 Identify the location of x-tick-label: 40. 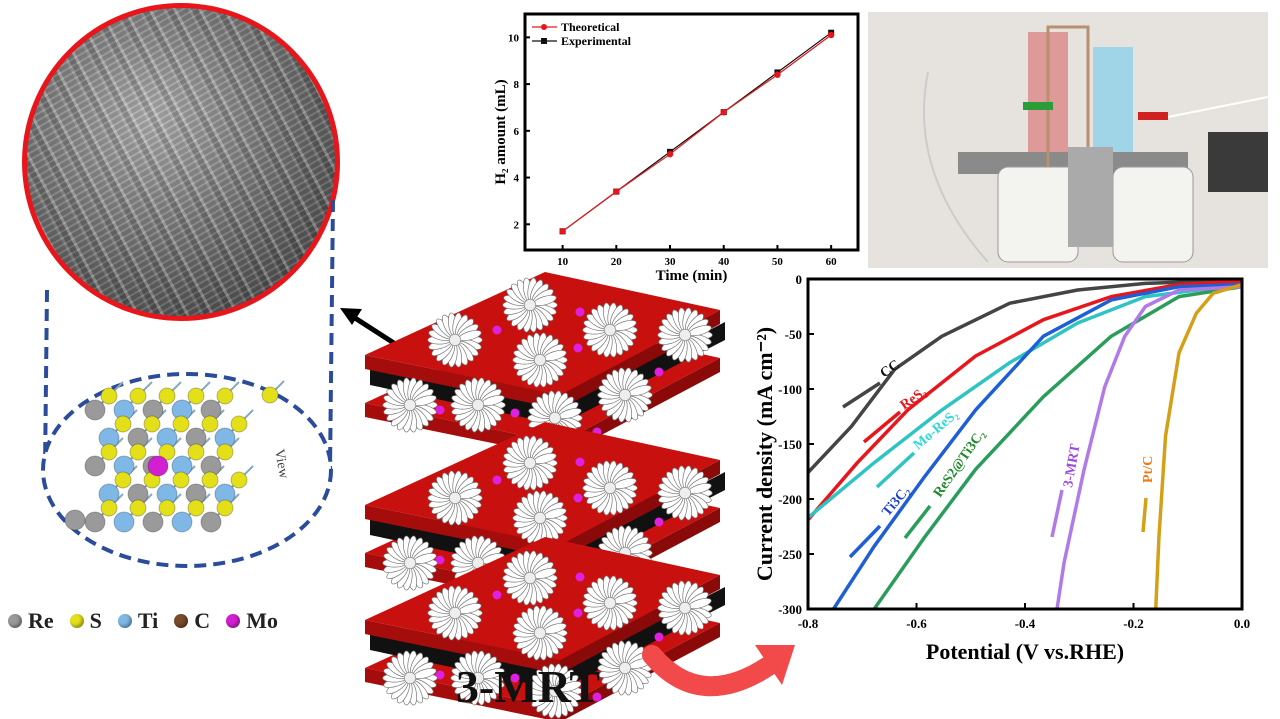
(724, 262).